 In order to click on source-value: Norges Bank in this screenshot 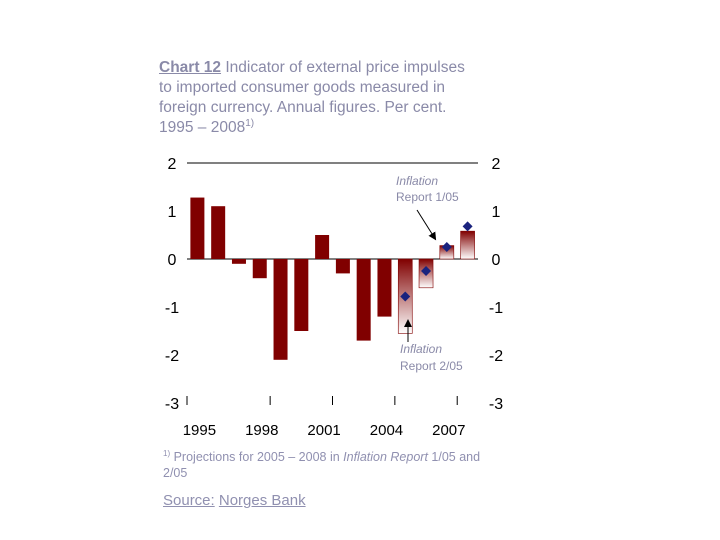, I will do `click(262, 500)`.